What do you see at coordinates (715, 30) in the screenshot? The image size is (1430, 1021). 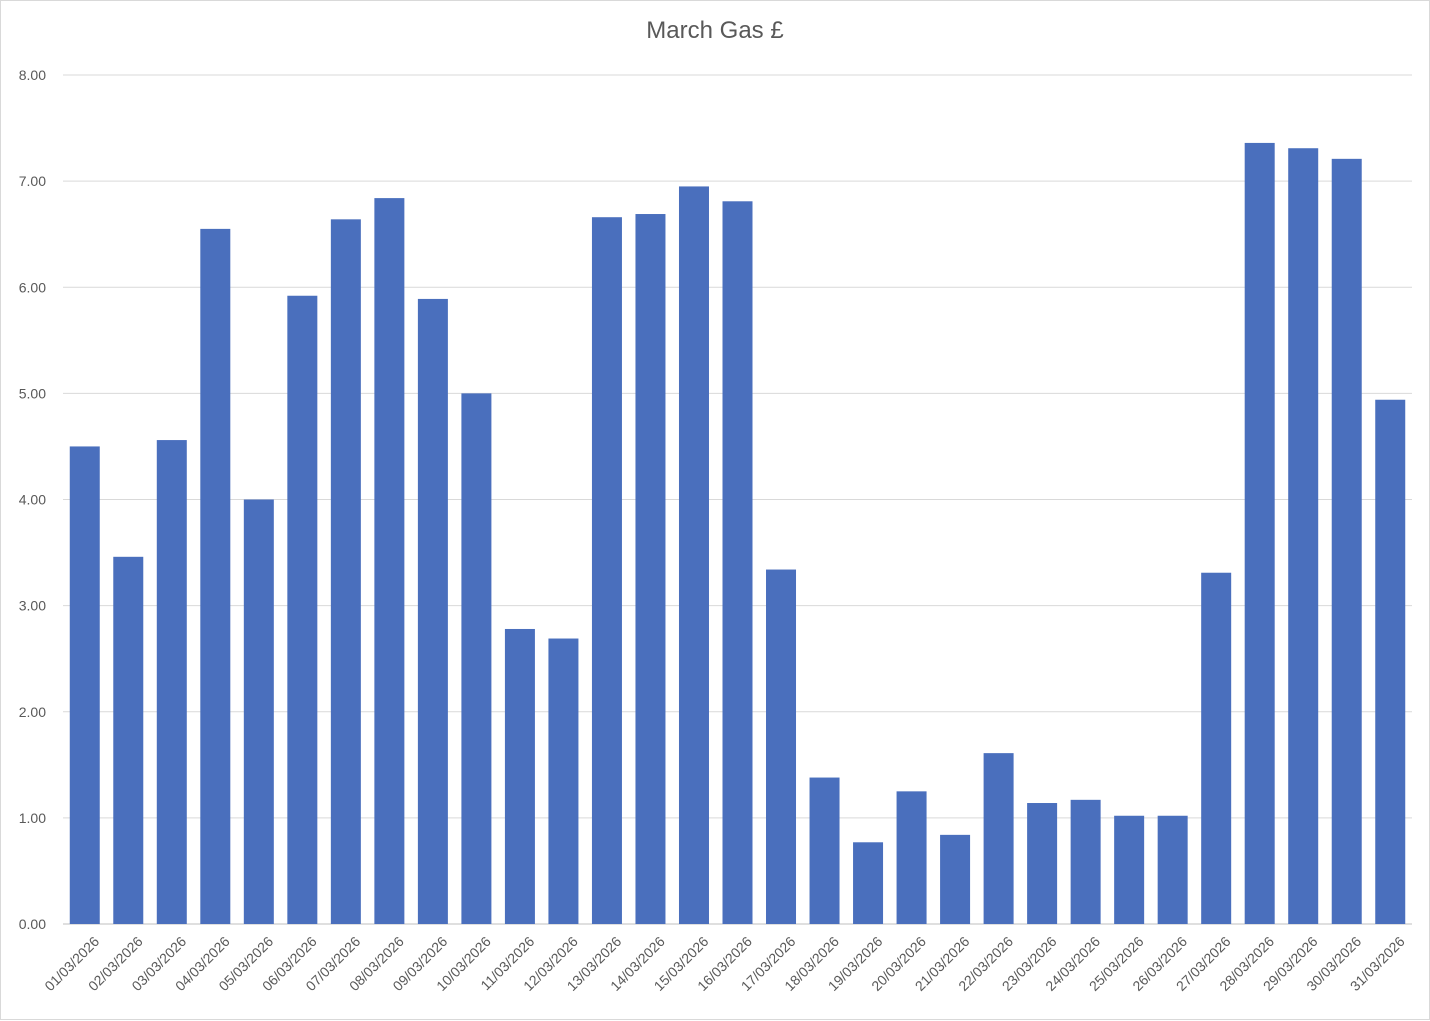 I see `chart-title: March Gas £` at bounding box center [715, 30].